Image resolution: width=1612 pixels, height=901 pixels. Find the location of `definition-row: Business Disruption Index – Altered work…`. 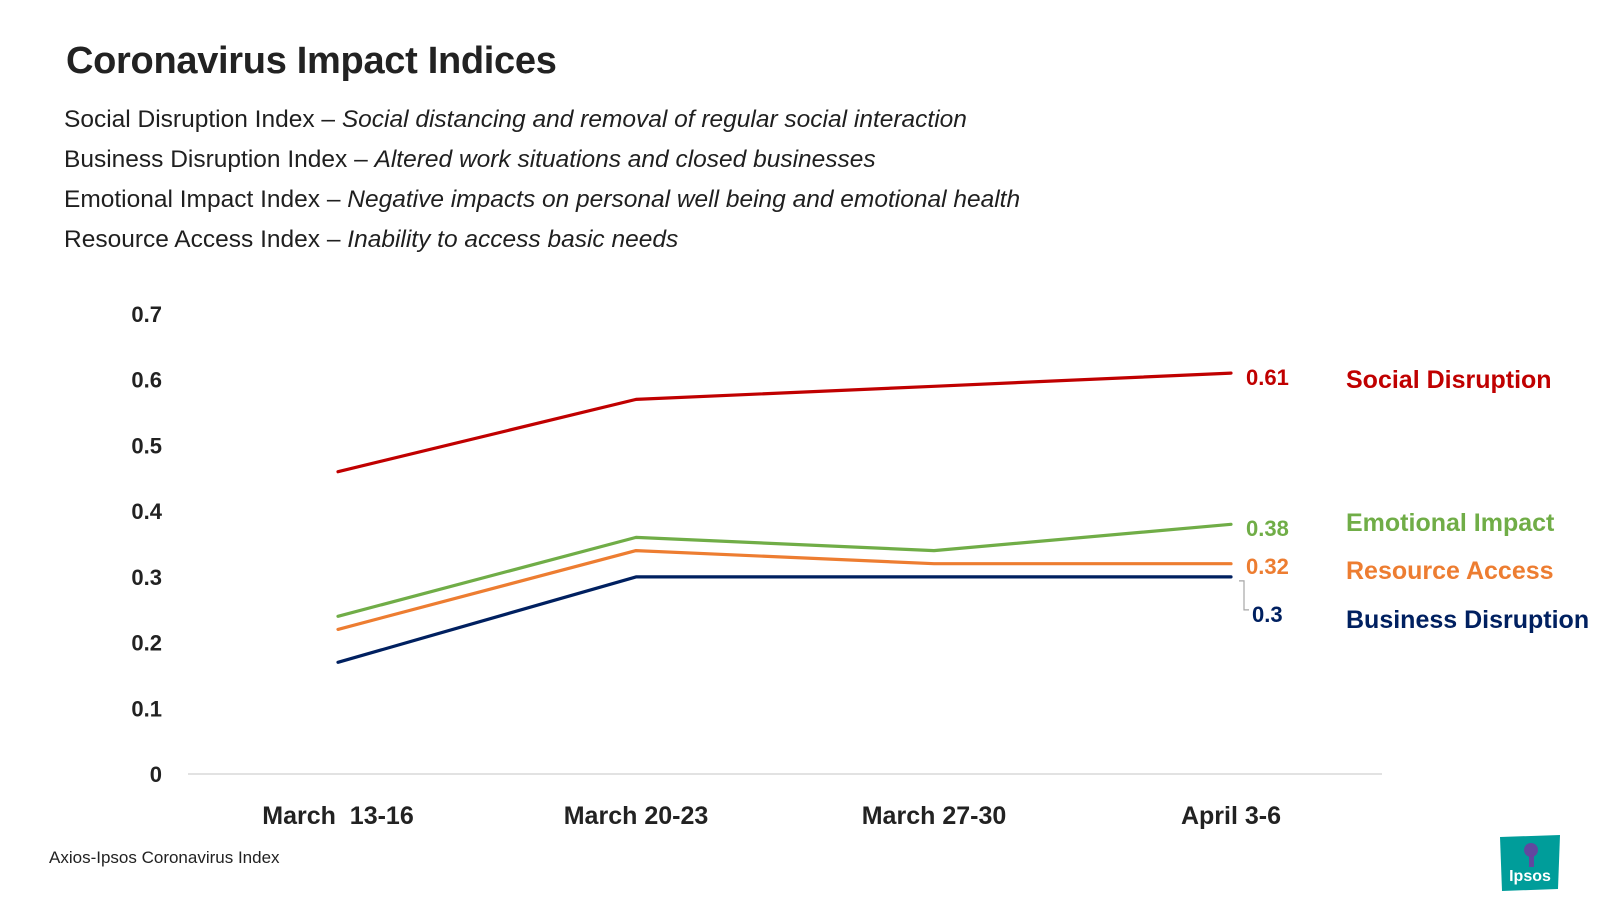

definition-row: Business Disruption Index – Altered work… is located at coordinates (542, 160).